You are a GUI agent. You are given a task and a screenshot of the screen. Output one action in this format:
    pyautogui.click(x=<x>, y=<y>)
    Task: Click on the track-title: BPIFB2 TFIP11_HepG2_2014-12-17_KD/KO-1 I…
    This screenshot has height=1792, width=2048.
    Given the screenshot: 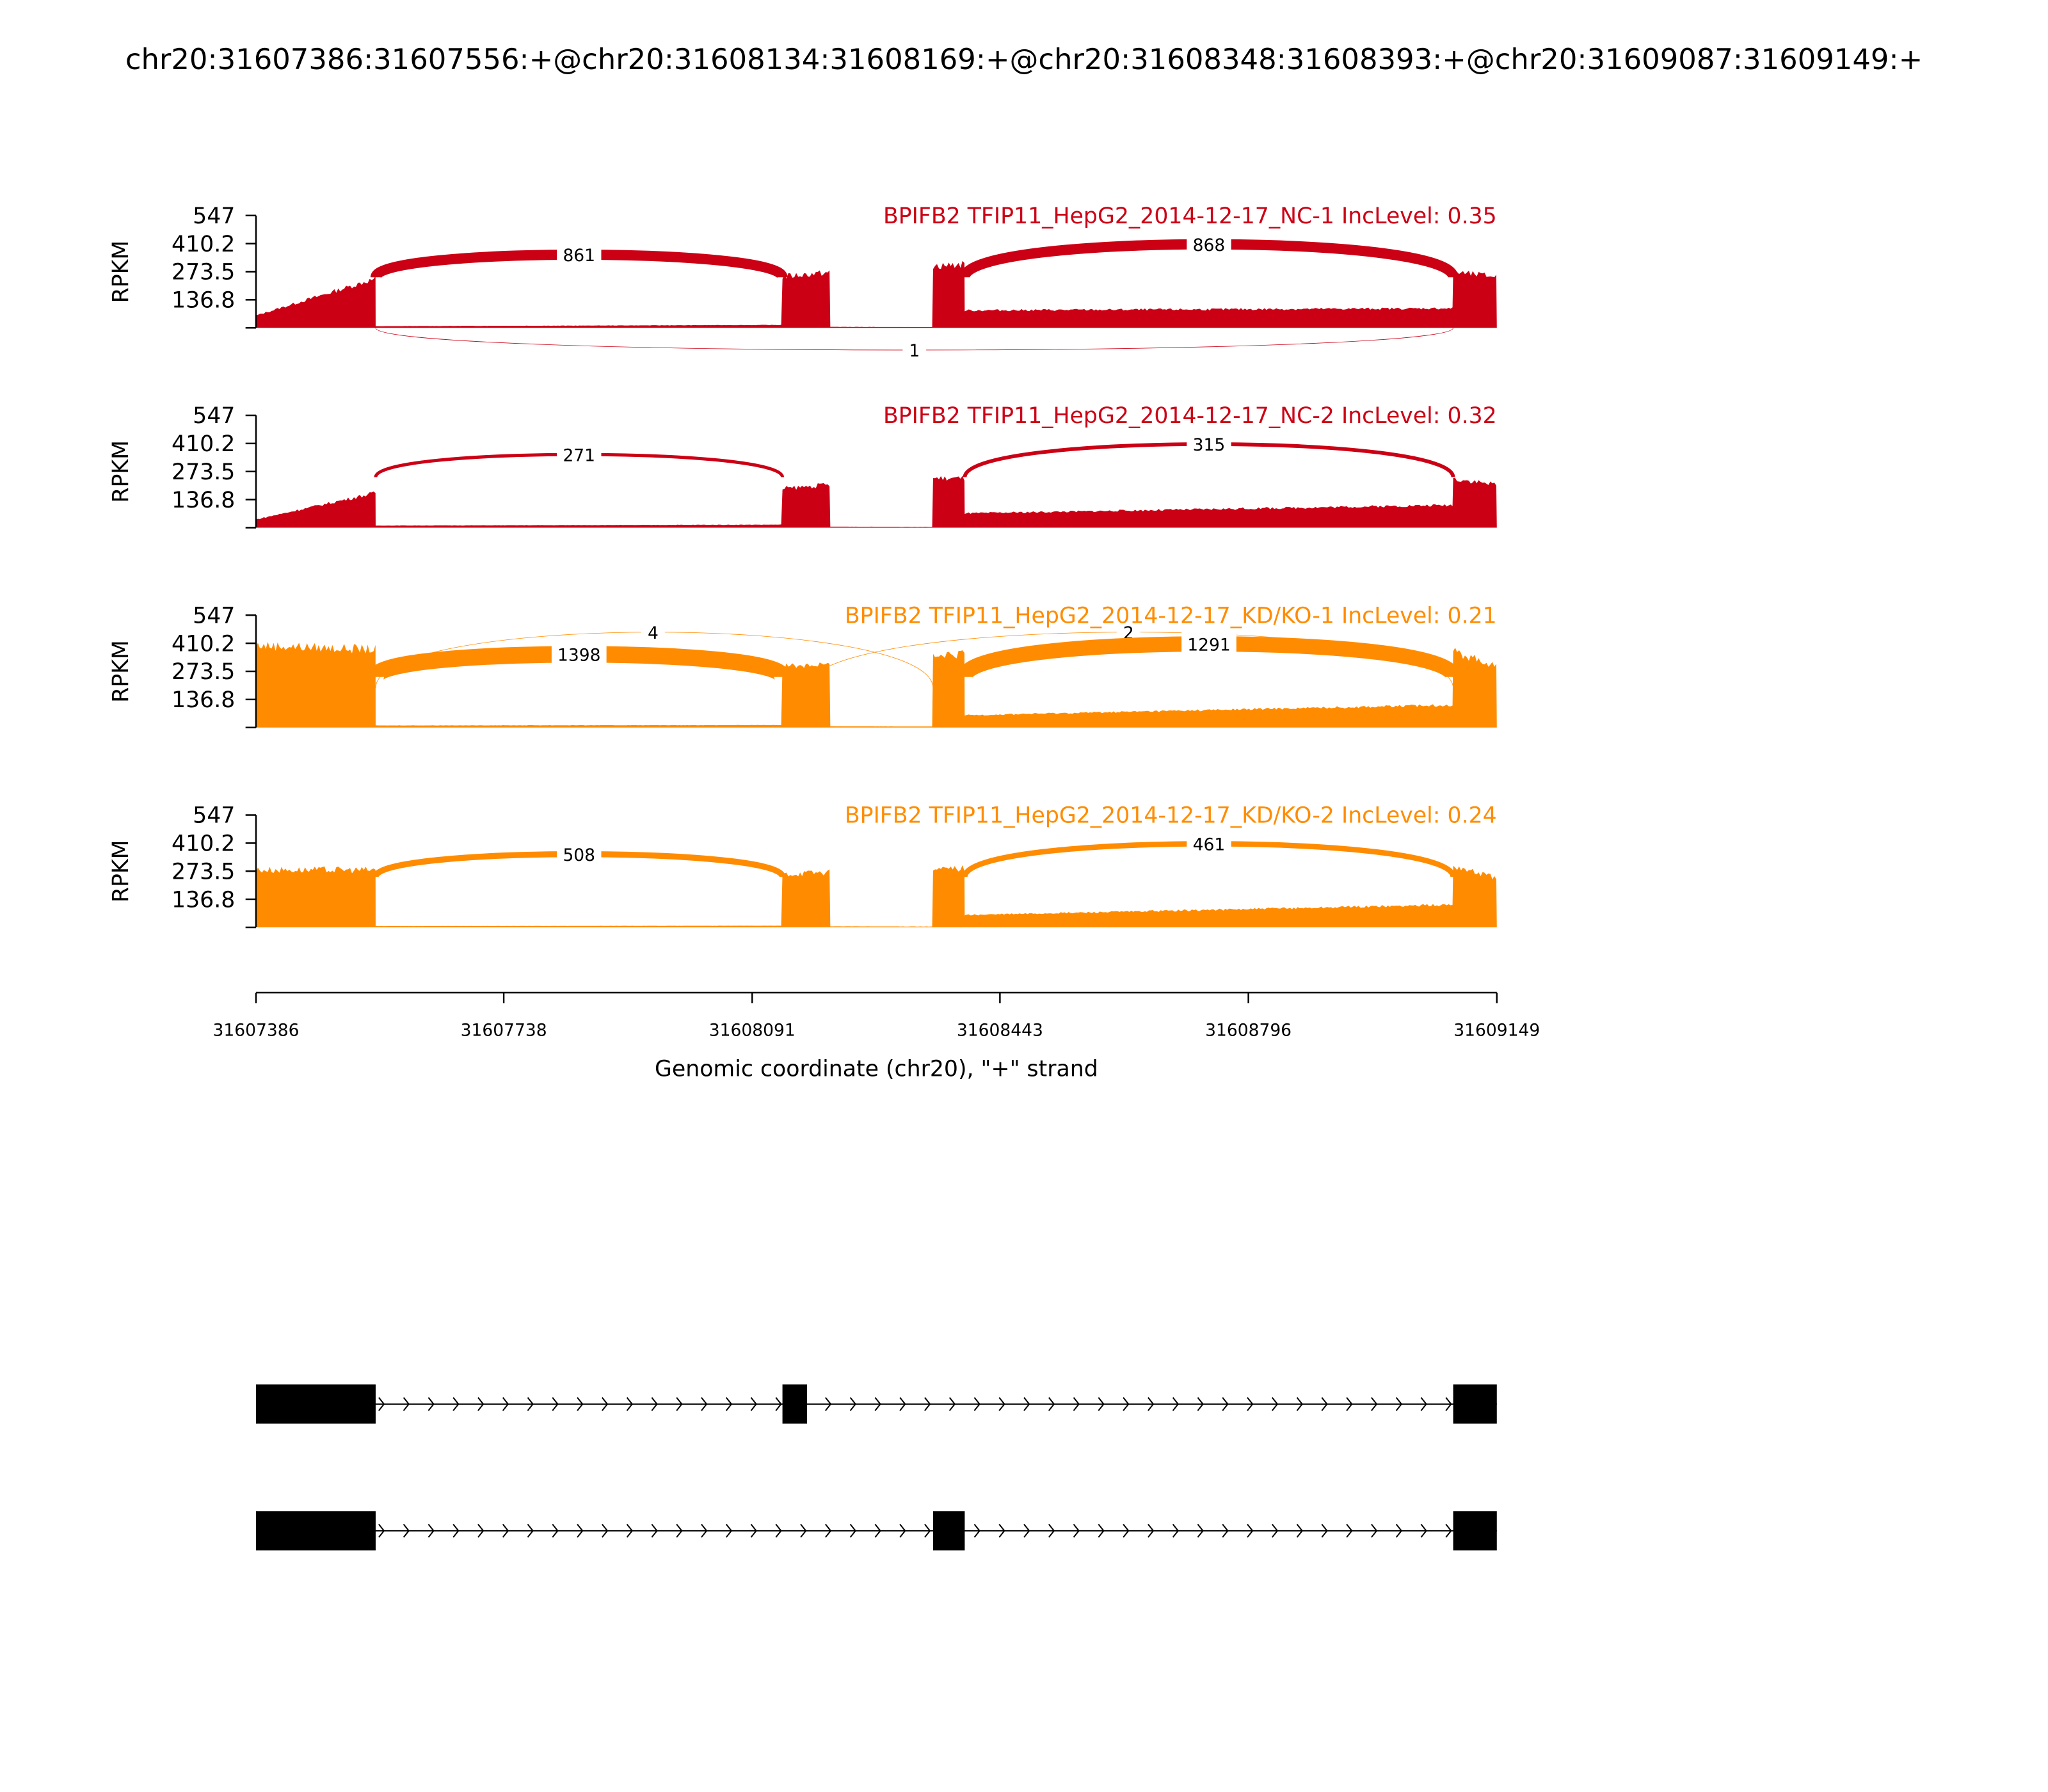 What is the action you would take?
    pyautogui.click(x=1171, y=615)
    